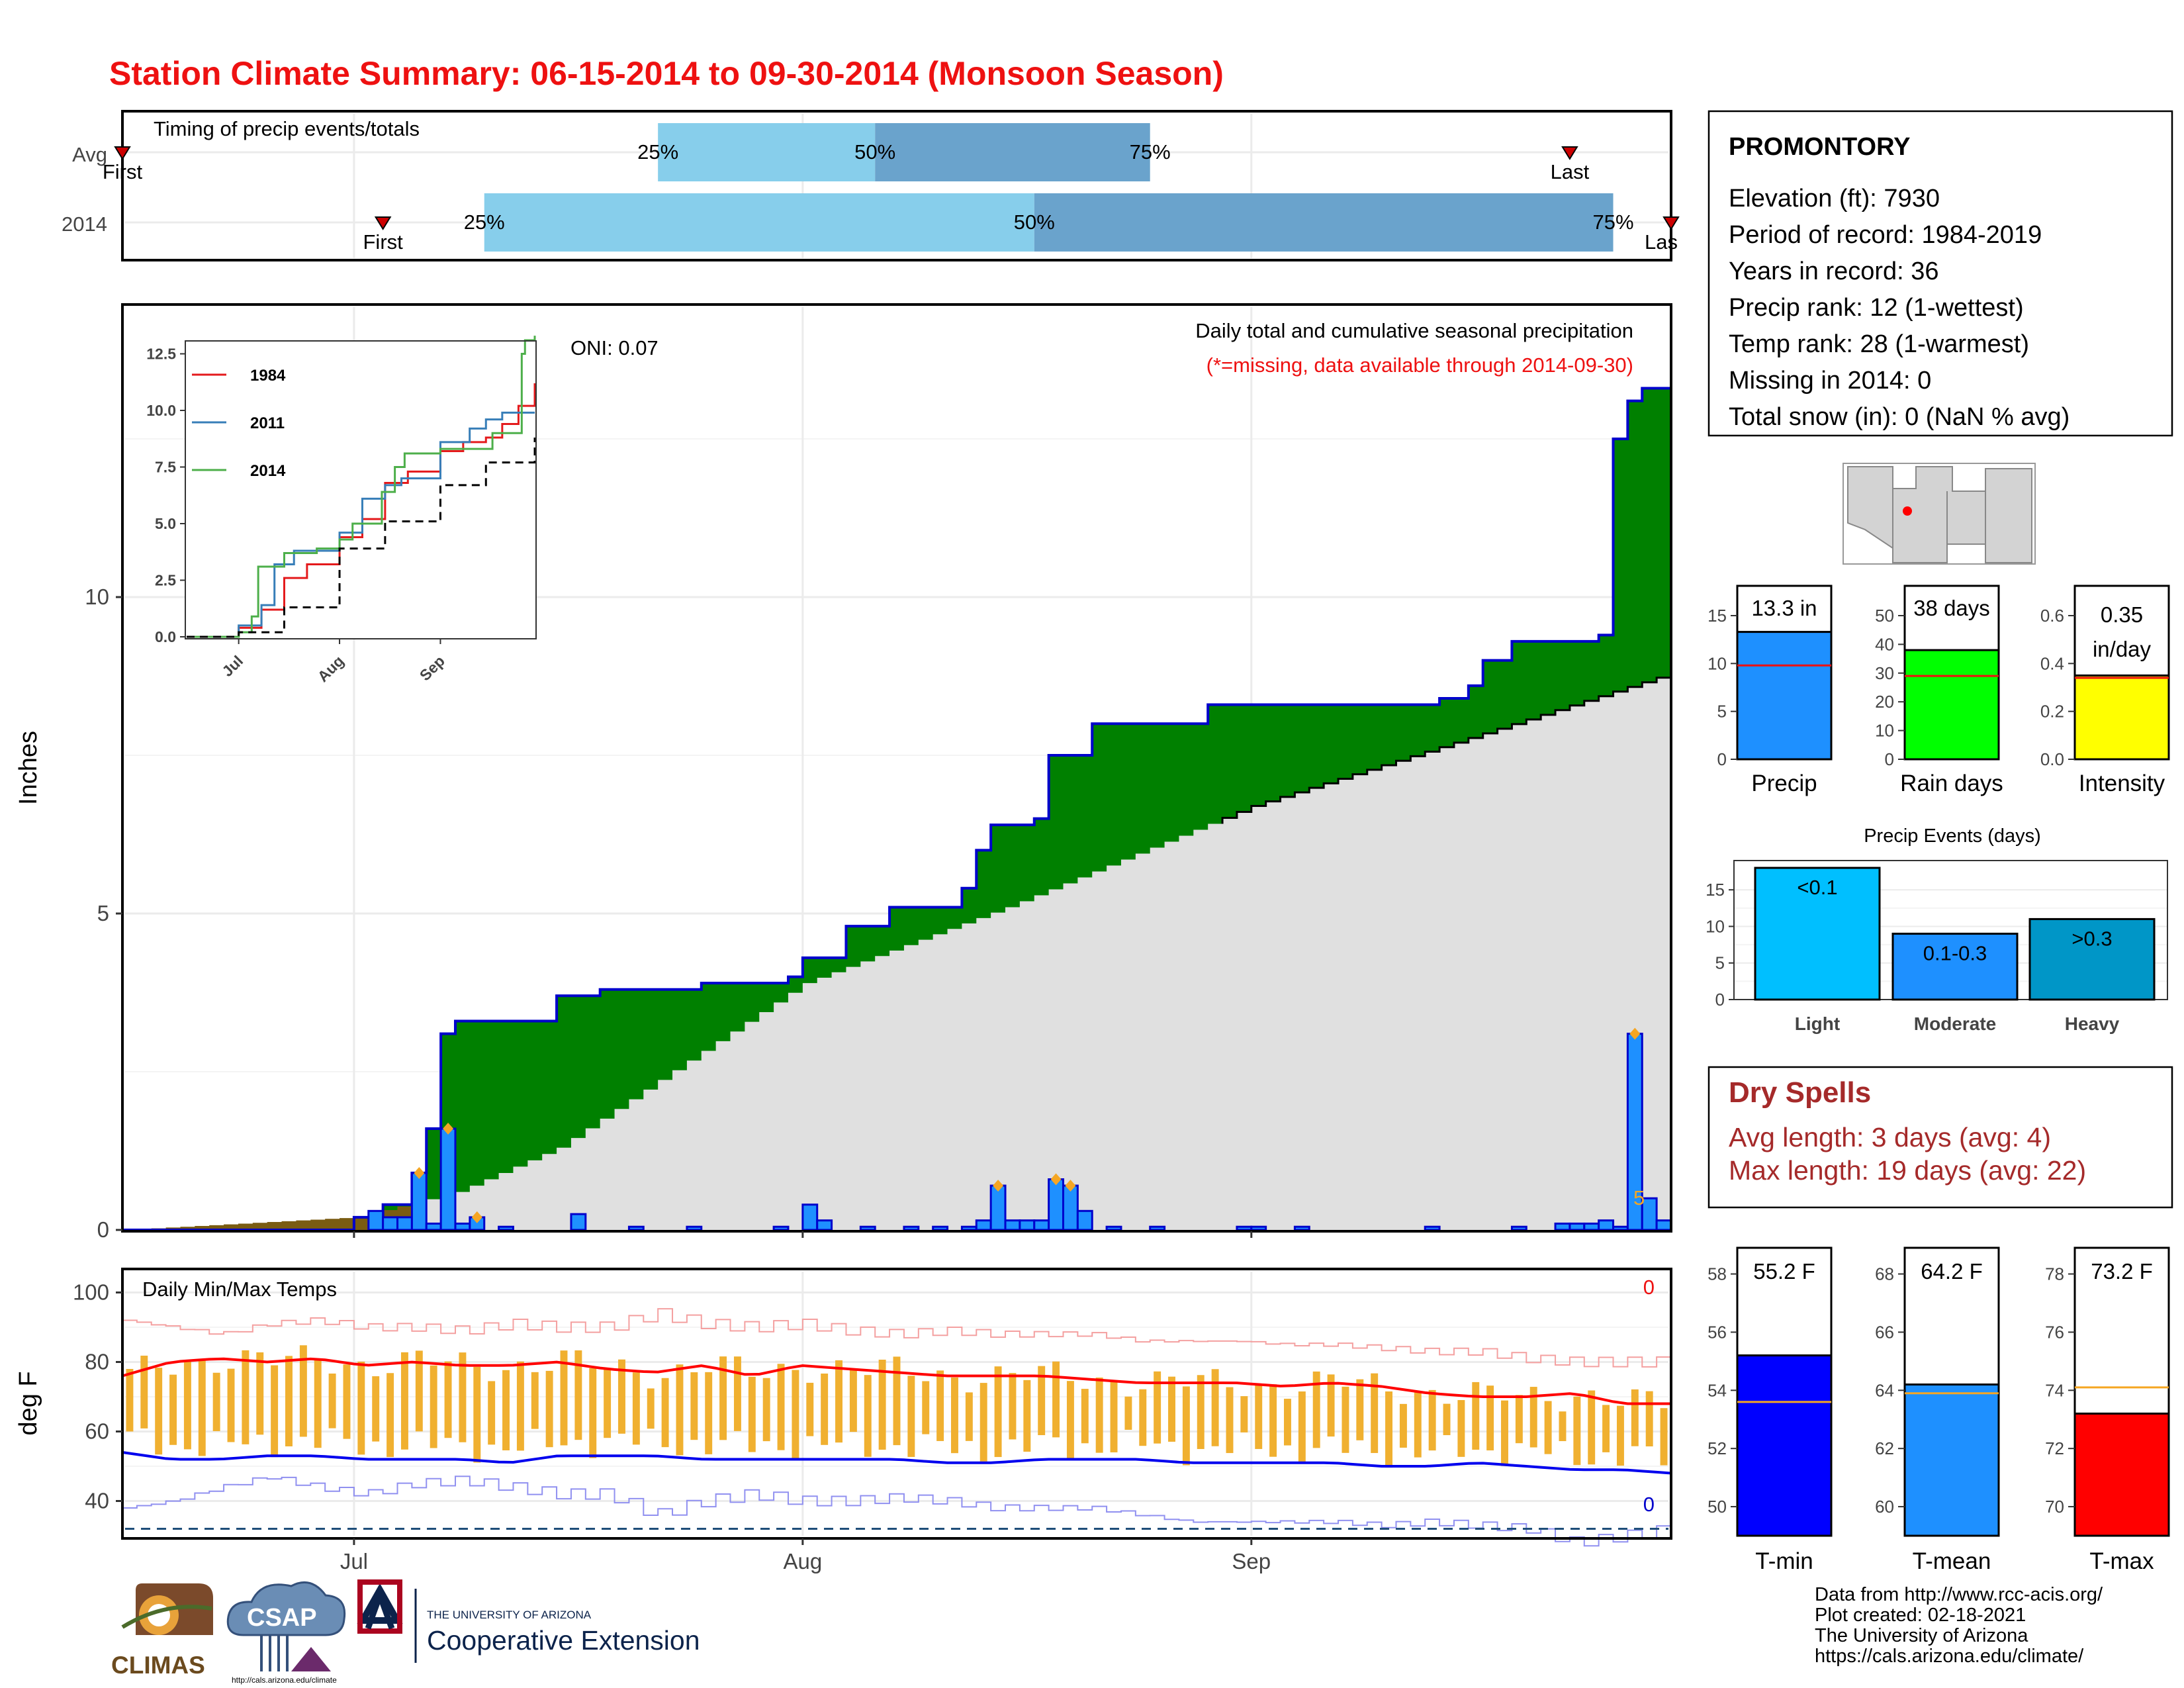 The image size is (2184, 1688). Describe the element at coordinates (161, 354) in the screenshot. I see `inset-y-tick-label: 12.5` at that location.